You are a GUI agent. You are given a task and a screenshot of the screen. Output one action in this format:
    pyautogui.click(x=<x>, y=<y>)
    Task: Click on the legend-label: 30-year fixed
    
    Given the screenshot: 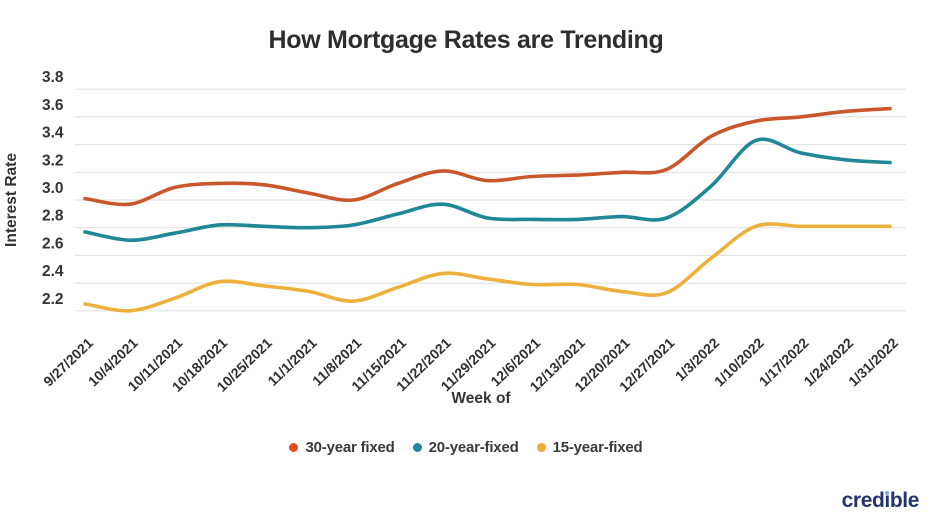 What is the action you would take?
    pyautogui.click(x=350, y=447)
    